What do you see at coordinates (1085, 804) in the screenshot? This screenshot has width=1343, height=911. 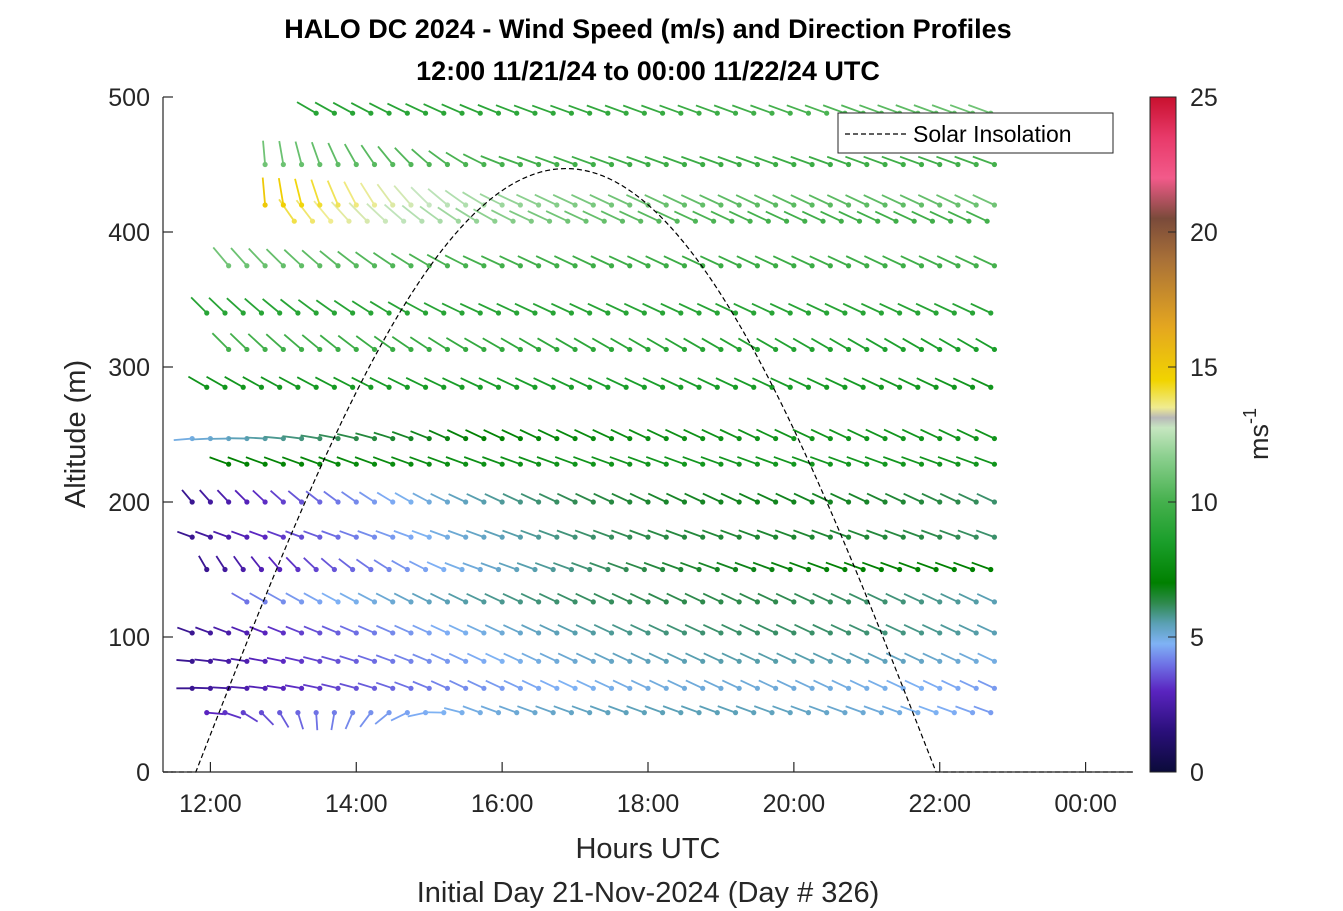 I see `x-tick-label: 00:00` at bounding box center [1085, 804].